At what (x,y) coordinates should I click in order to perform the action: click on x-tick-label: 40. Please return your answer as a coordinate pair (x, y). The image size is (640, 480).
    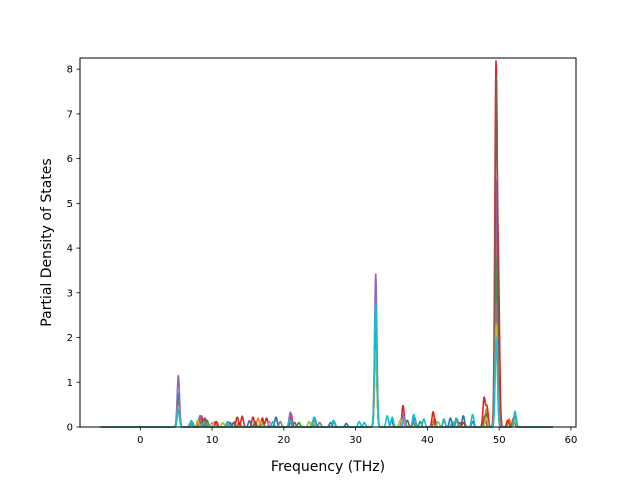
    Looking at the image, I should click on (427, 440).